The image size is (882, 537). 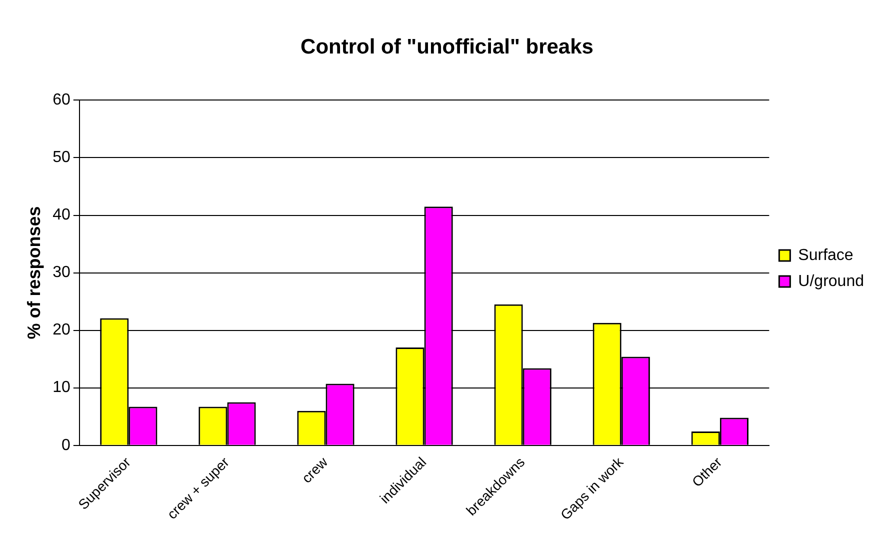 What do you see at coordinates (65, 445) in the screenshot?
I see `y-tick-label: 0` at bounding box center [65, 445].